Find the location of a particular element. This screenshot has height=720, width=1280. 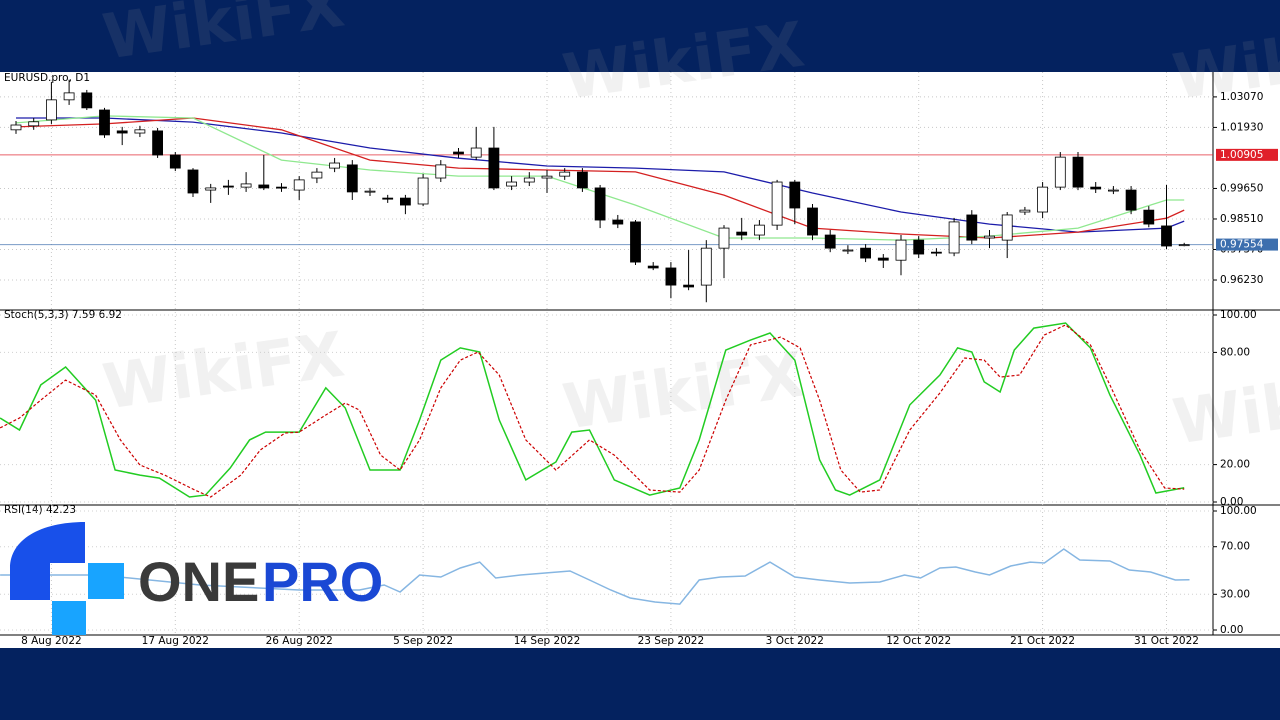

chart-title: EURUSD.pro, D1 is located at coordinates (47, 78).